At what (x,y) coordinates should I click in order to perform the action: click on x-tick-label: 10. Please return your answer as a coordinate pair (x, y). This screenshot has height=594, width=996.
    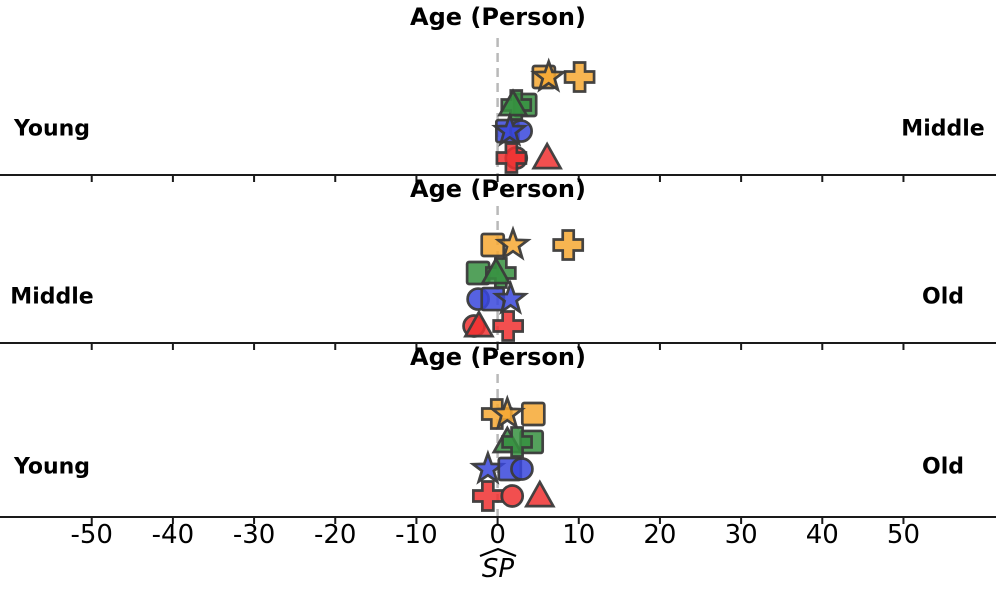
    Looking at the image, I should click on (579, 535).